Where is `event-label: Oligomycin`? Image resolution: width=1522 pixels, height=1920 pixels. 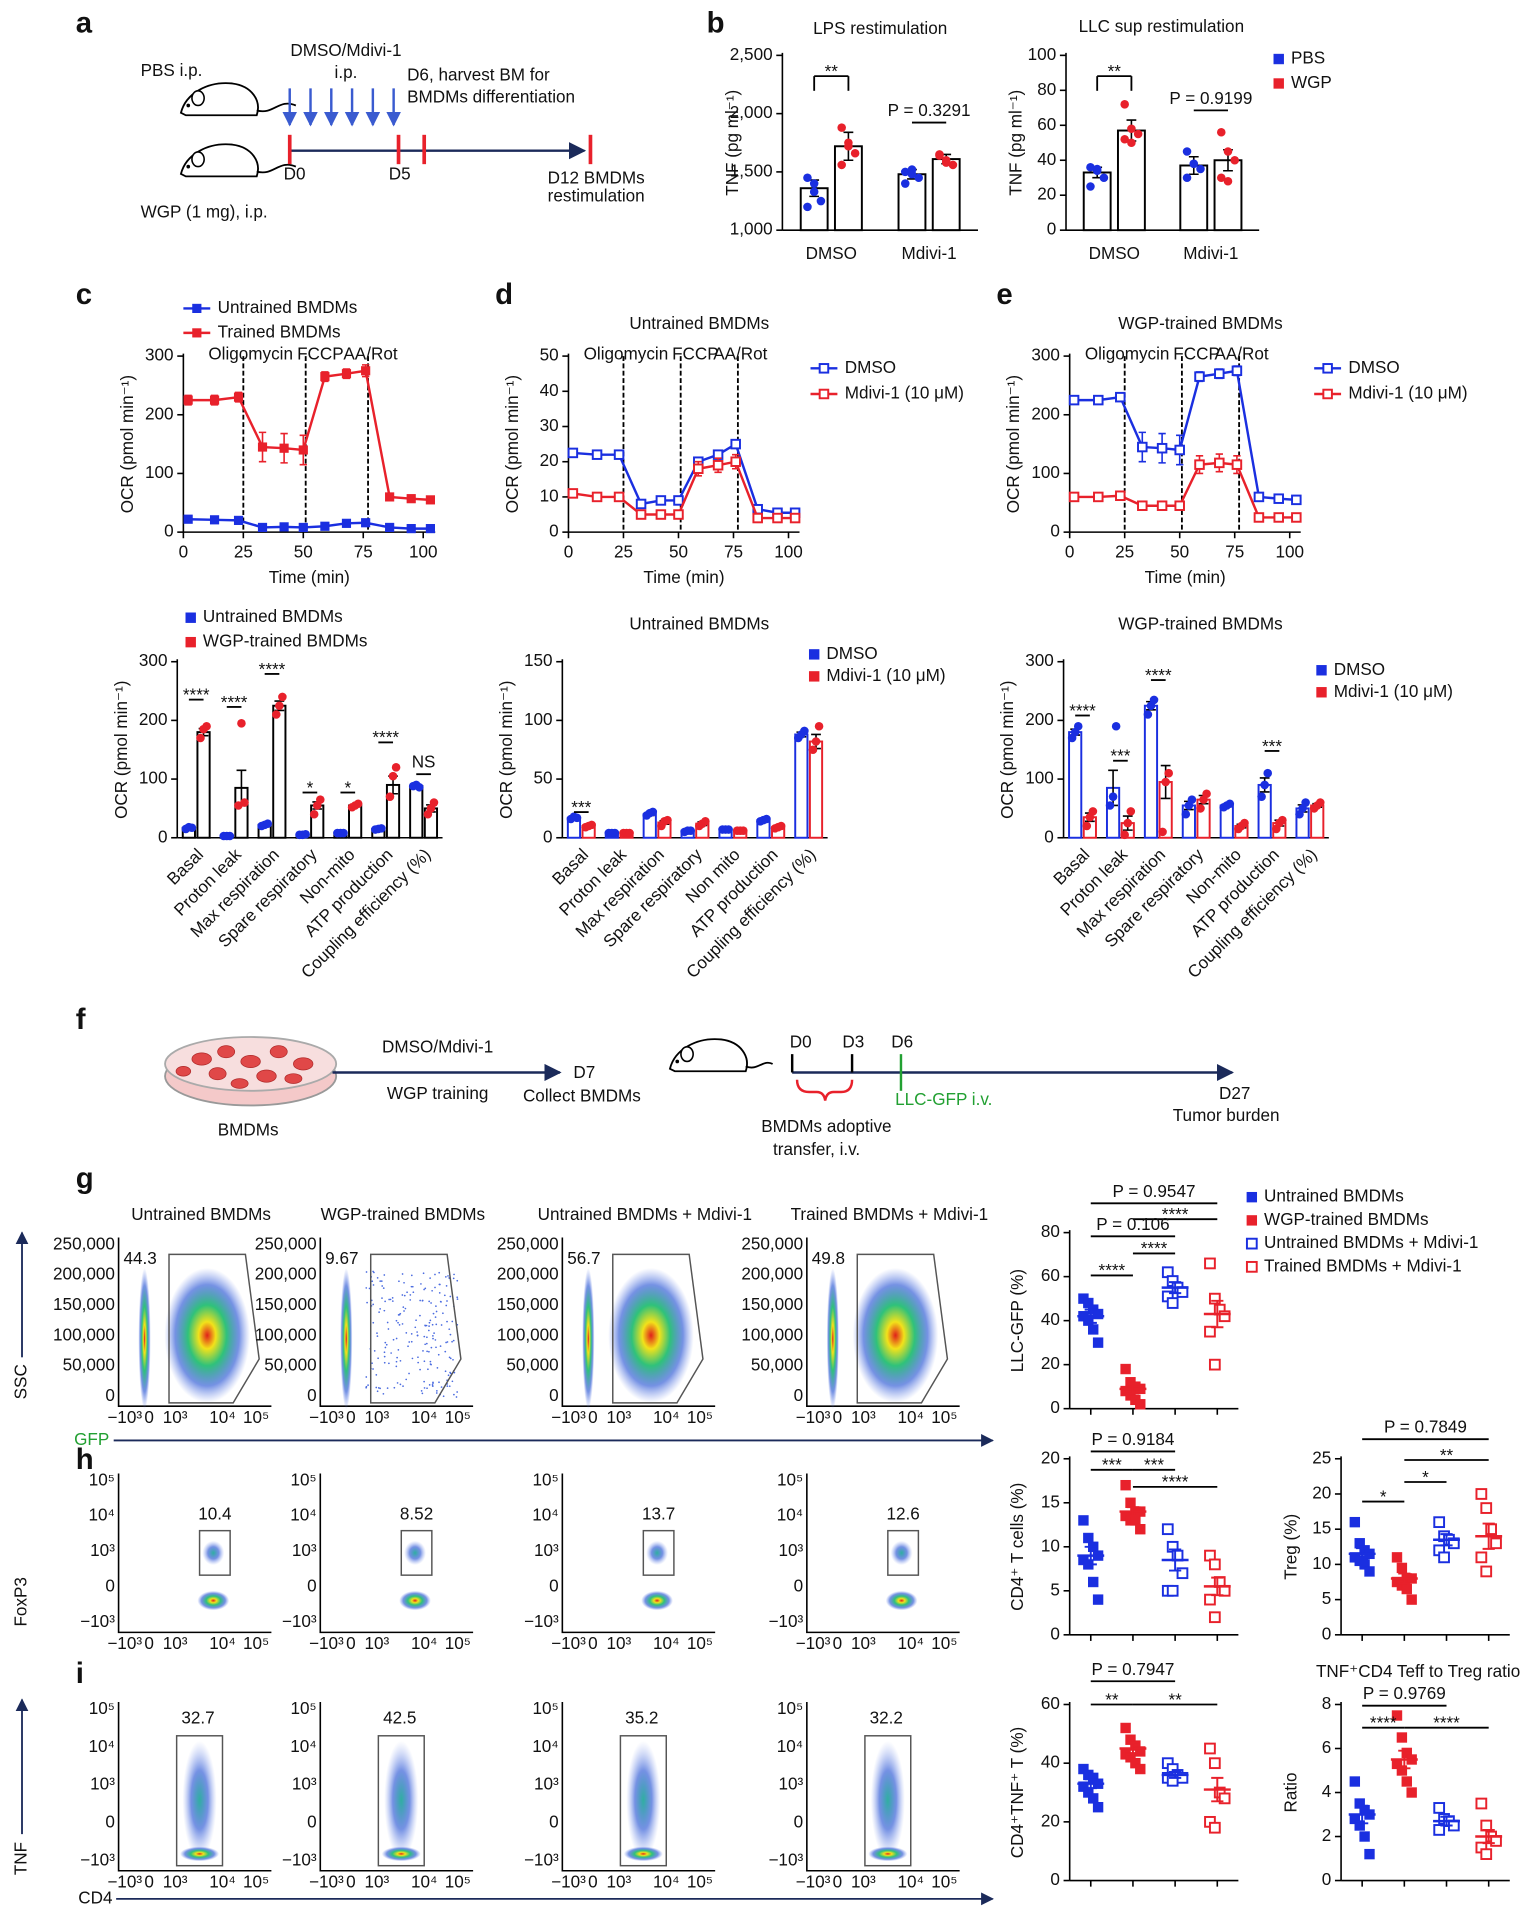
event-label: Oligomycin is located at coordinates (1127, 353).